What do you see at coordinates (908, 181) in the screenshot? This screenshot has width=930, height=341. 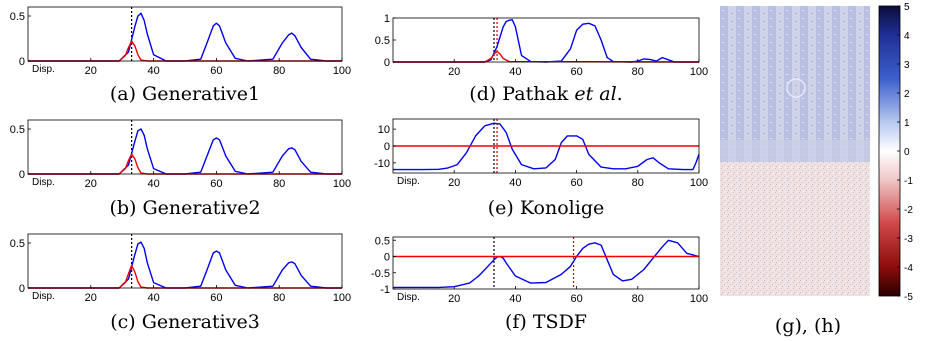 I see `colorbar-tick-label: -1` at bounding box center [908, 181].